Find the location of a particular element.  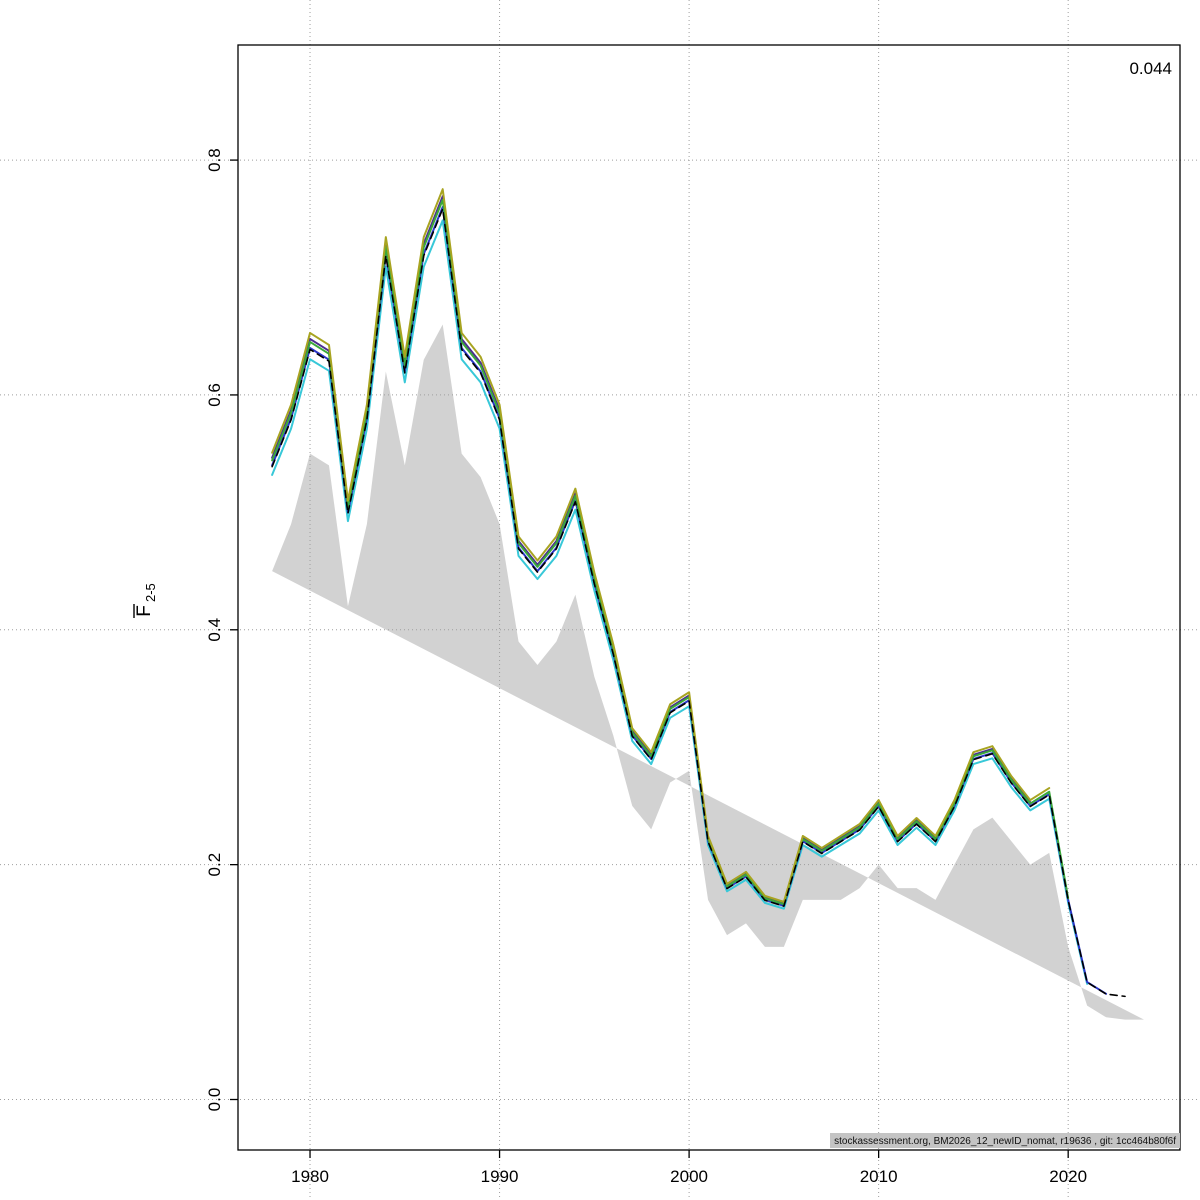

y-axis-title-subscript: 2-5 is located at coordinates (150, 592).